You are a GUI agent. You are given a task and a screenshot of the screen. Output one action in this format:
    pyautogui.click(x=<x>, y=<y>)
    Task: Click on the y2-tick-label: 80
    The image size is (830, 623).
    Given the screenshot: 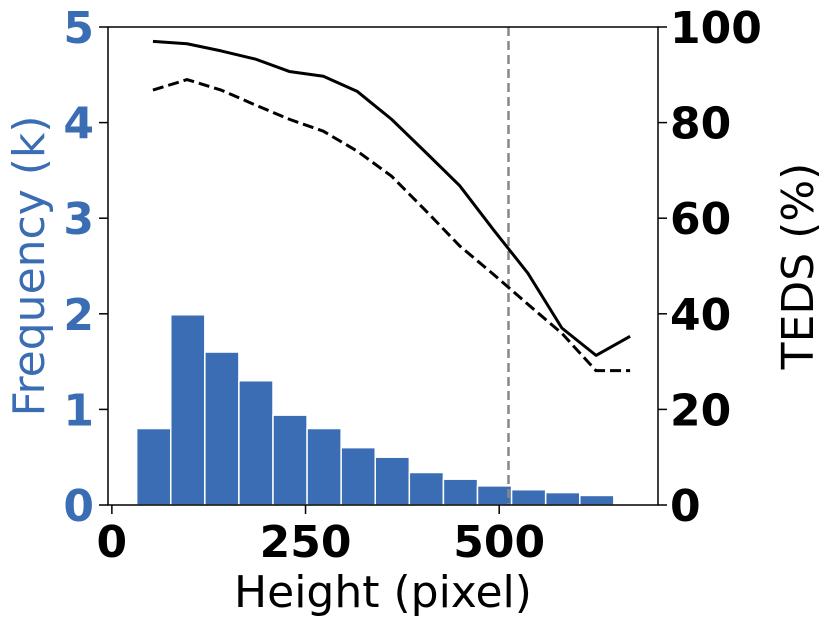 What is the action you would take?
    pyautogui.click(x=700, y=124)
    